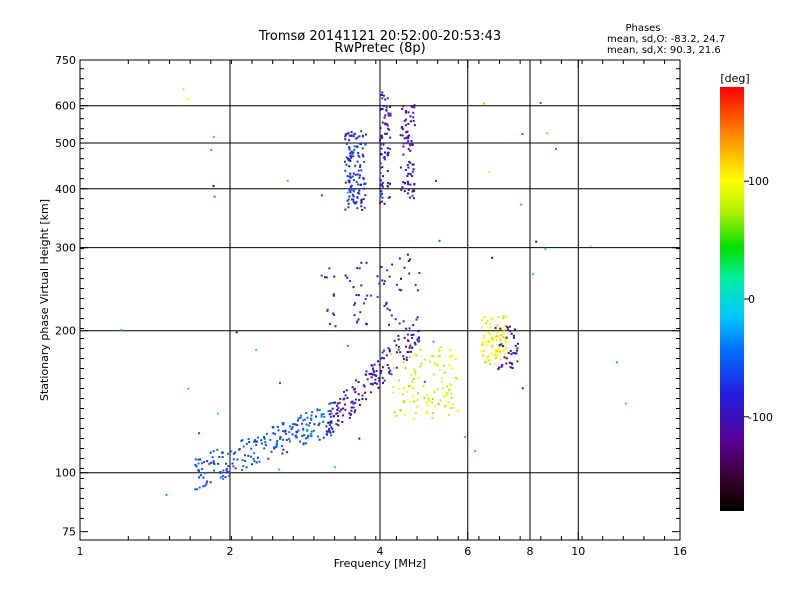  I want to click on x-tick-label: 2, so click(230, 551).